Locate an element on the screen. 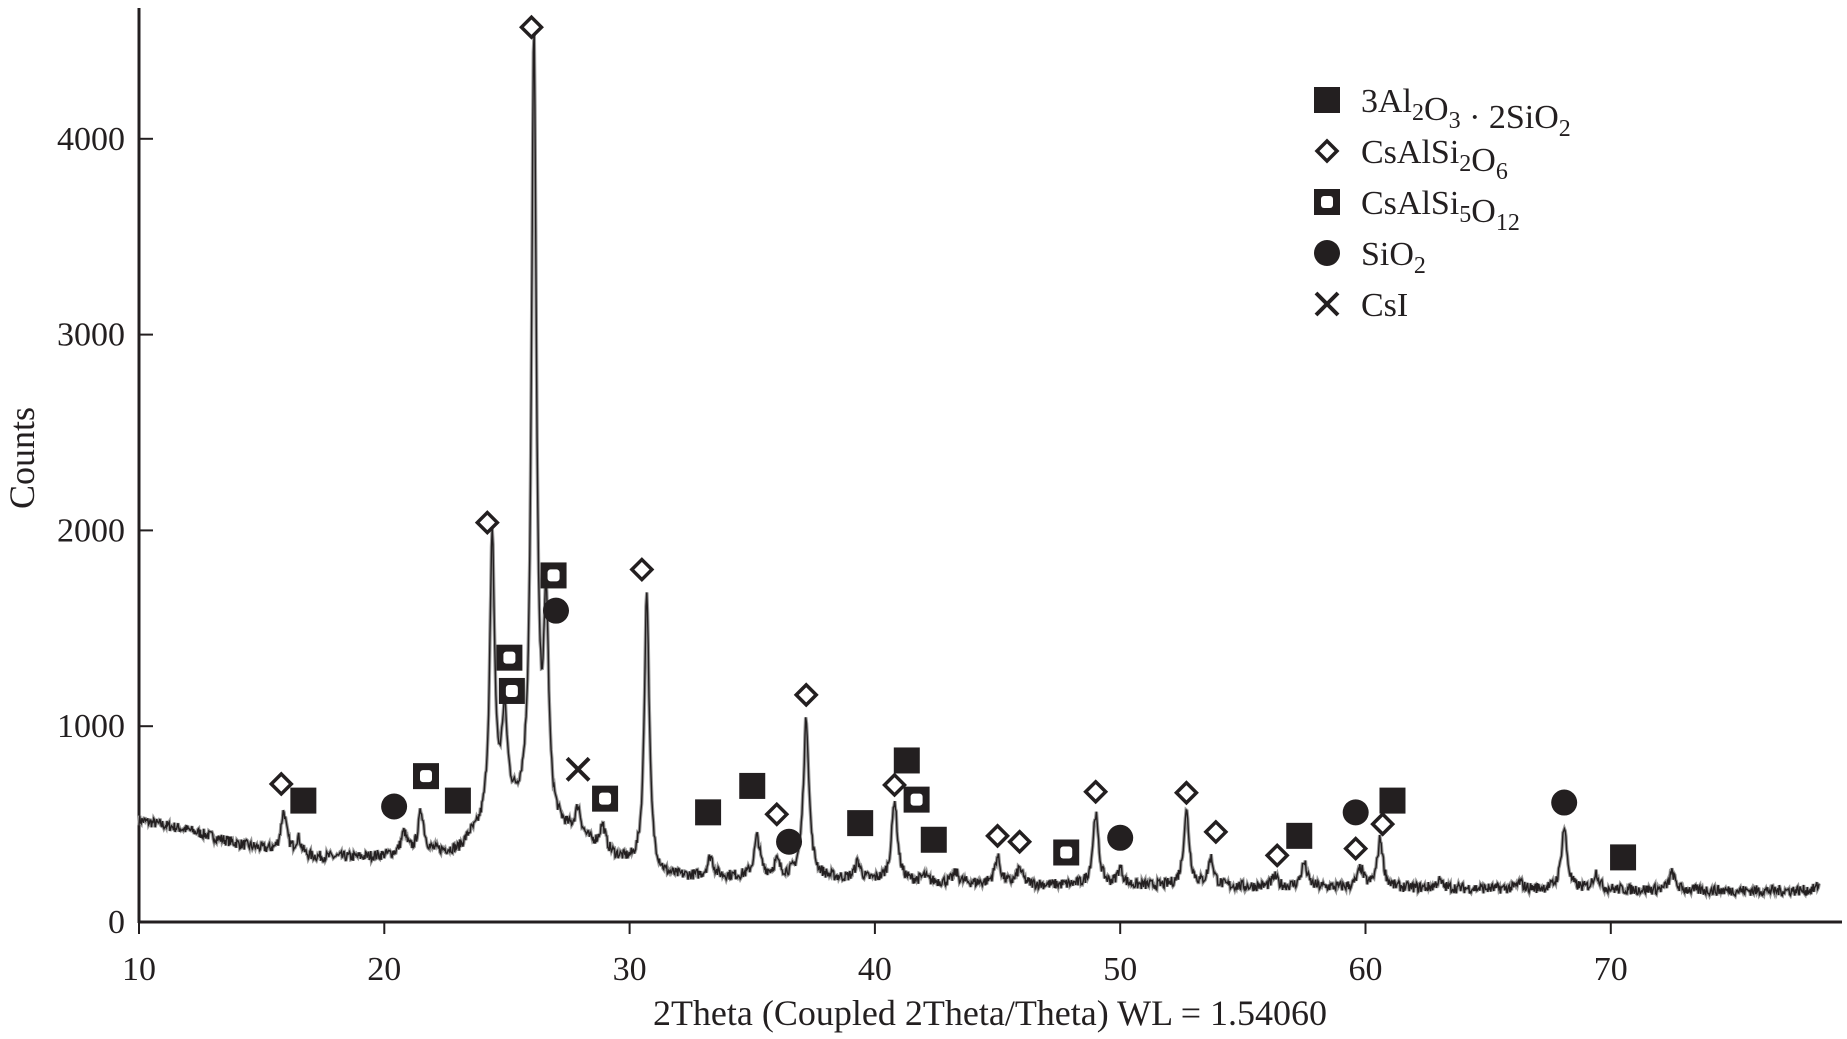 This screenshot has height=1039, width=1847. legend-marker-filled-square is located at coordinates (1327, 100).